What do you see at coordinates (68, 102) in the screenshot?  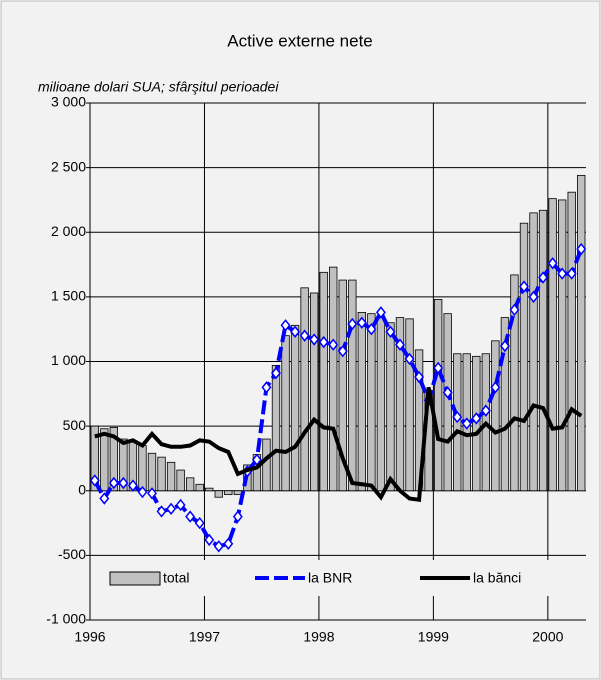 I see `y-tick-label: 3 000` at bounding box center [68, 102].